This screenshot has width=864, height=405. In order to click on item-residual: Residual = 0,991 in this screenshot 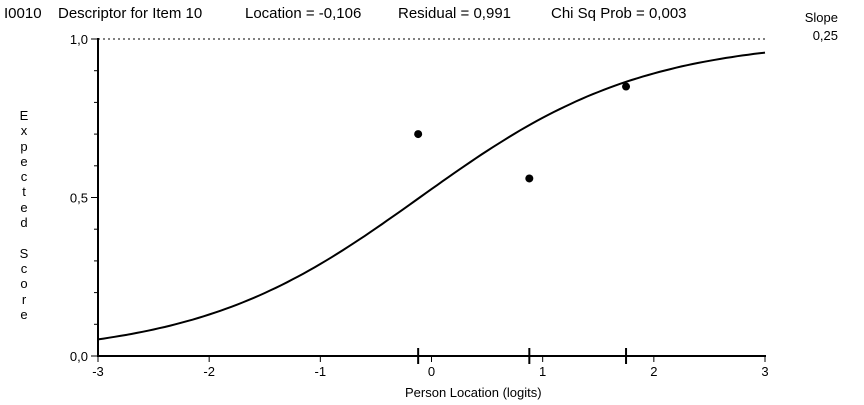, I will do `click(454, 13)`.